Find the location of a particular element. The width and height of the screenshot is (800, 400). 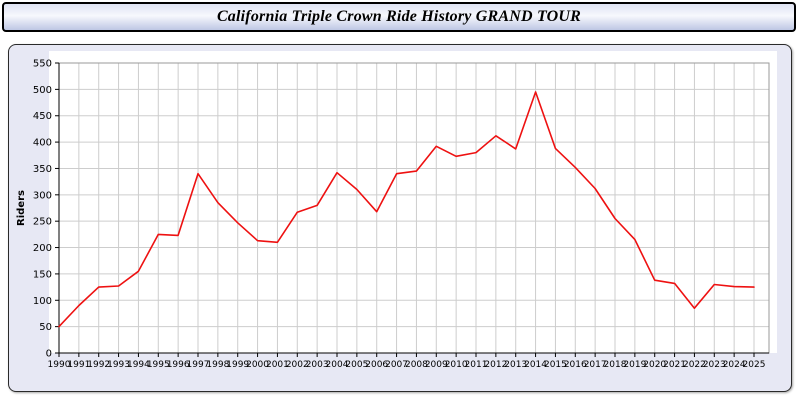

svg-text: 2015 is located at coordinates (555, 365).